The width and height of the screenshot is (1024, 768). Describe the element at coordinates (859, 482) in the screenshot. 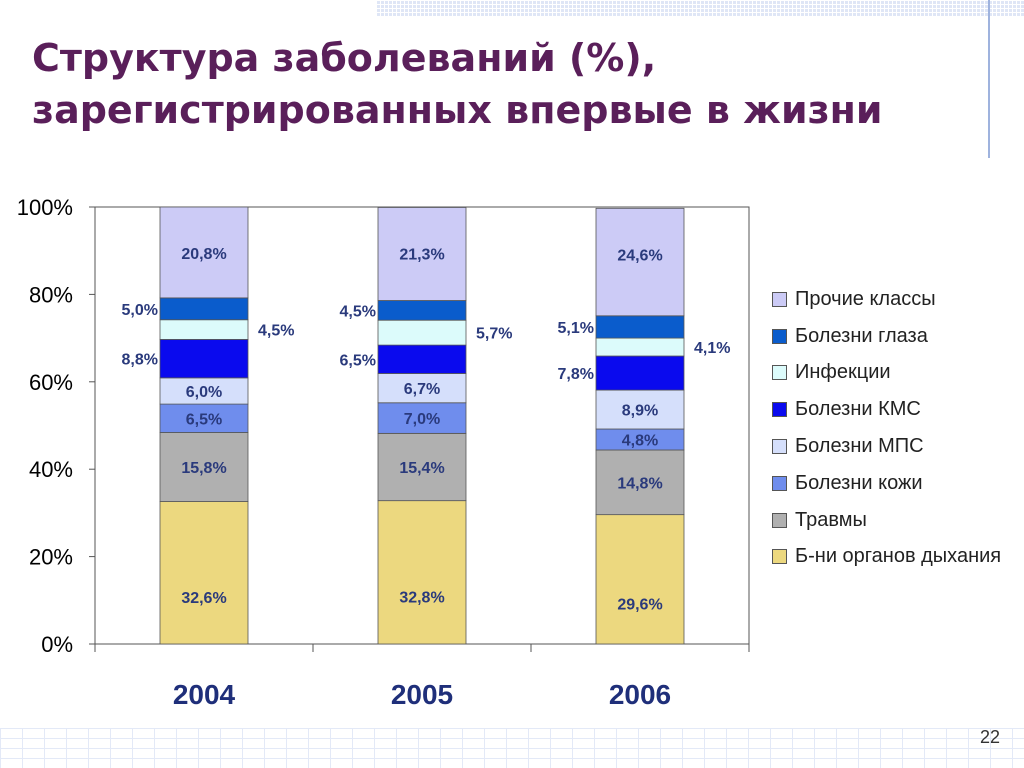

I see `legend-label: Болезни кожи` at that location.